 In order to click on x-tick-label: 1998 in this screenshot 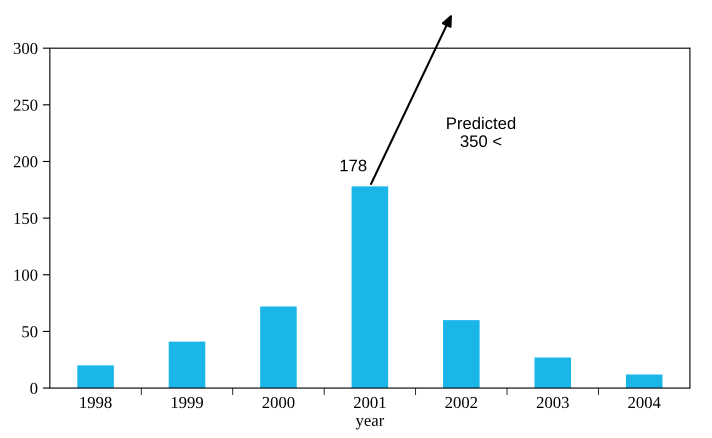, I will do `click(96, 402)`.